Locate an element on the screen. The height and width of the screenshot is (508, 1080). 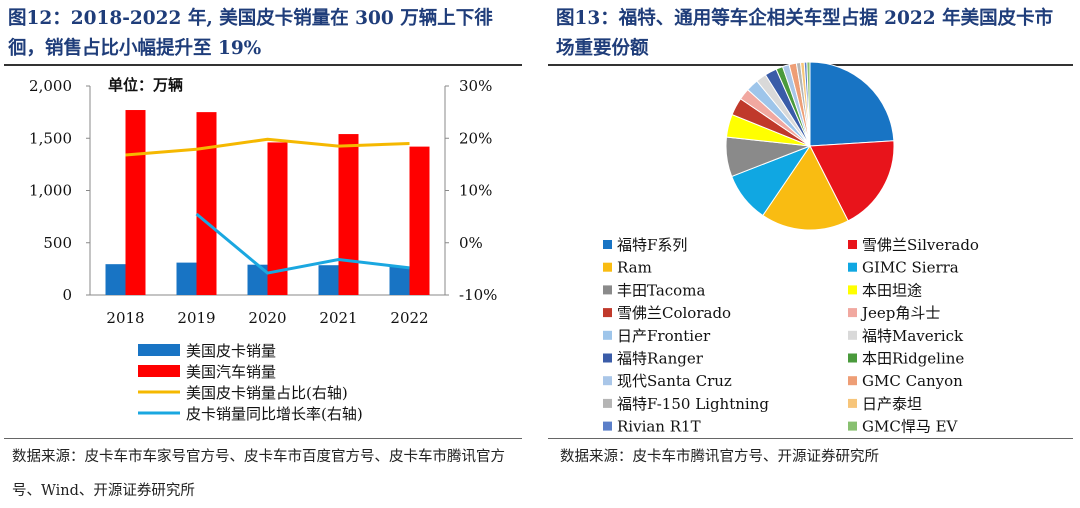
pie-legend-label: GIMC Sierra is located at coordinates (910, 268).